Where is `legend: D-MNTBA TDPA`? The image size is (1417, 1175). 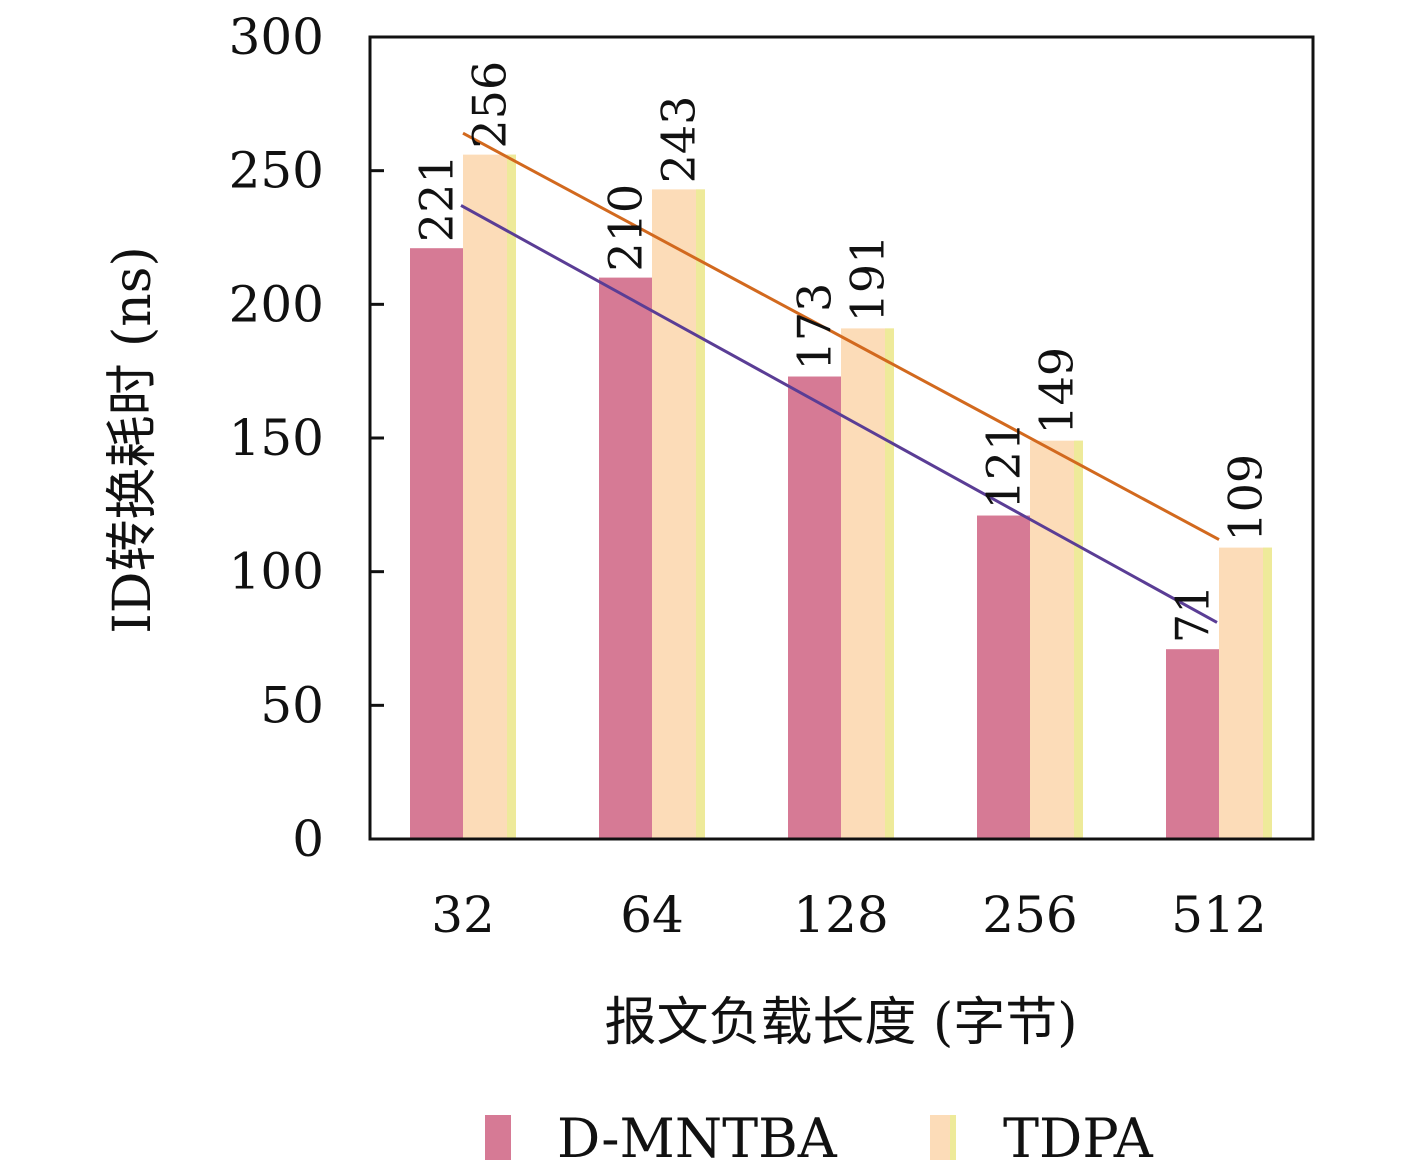
legend: D-MNTBA TDPA is located at coordinates (819, 1138).